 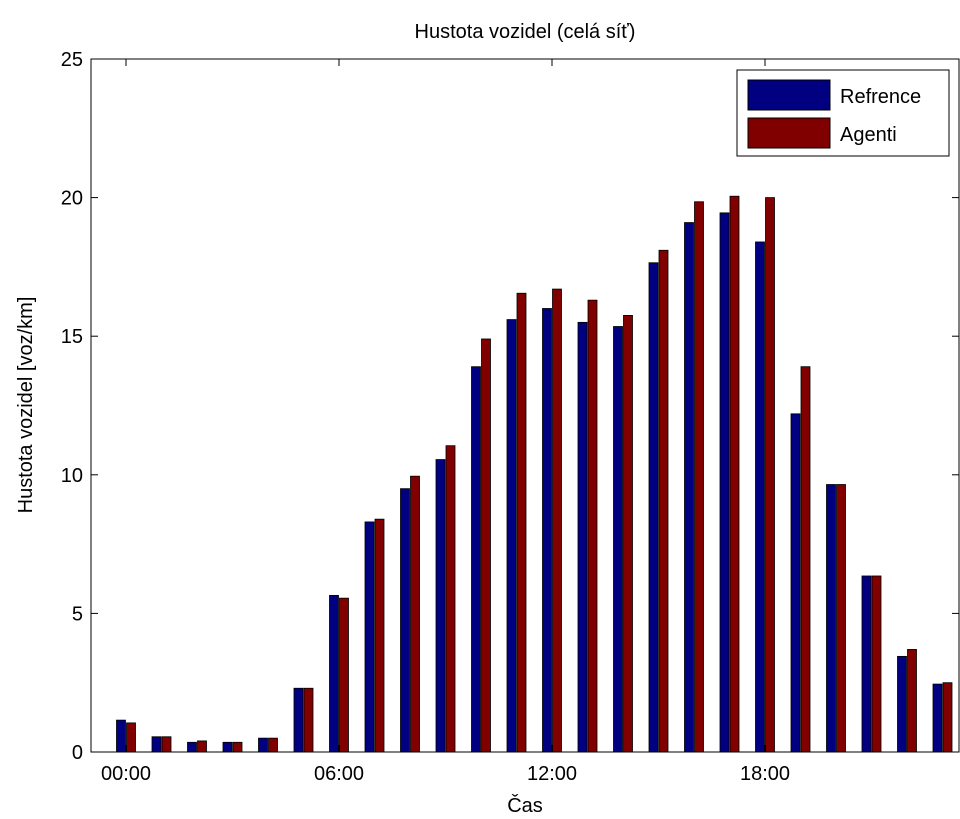 What do you see at coordinates (789, 133) in the screenshot?
I see `legend-swatch-agenti` at bounding box center [789, 133].